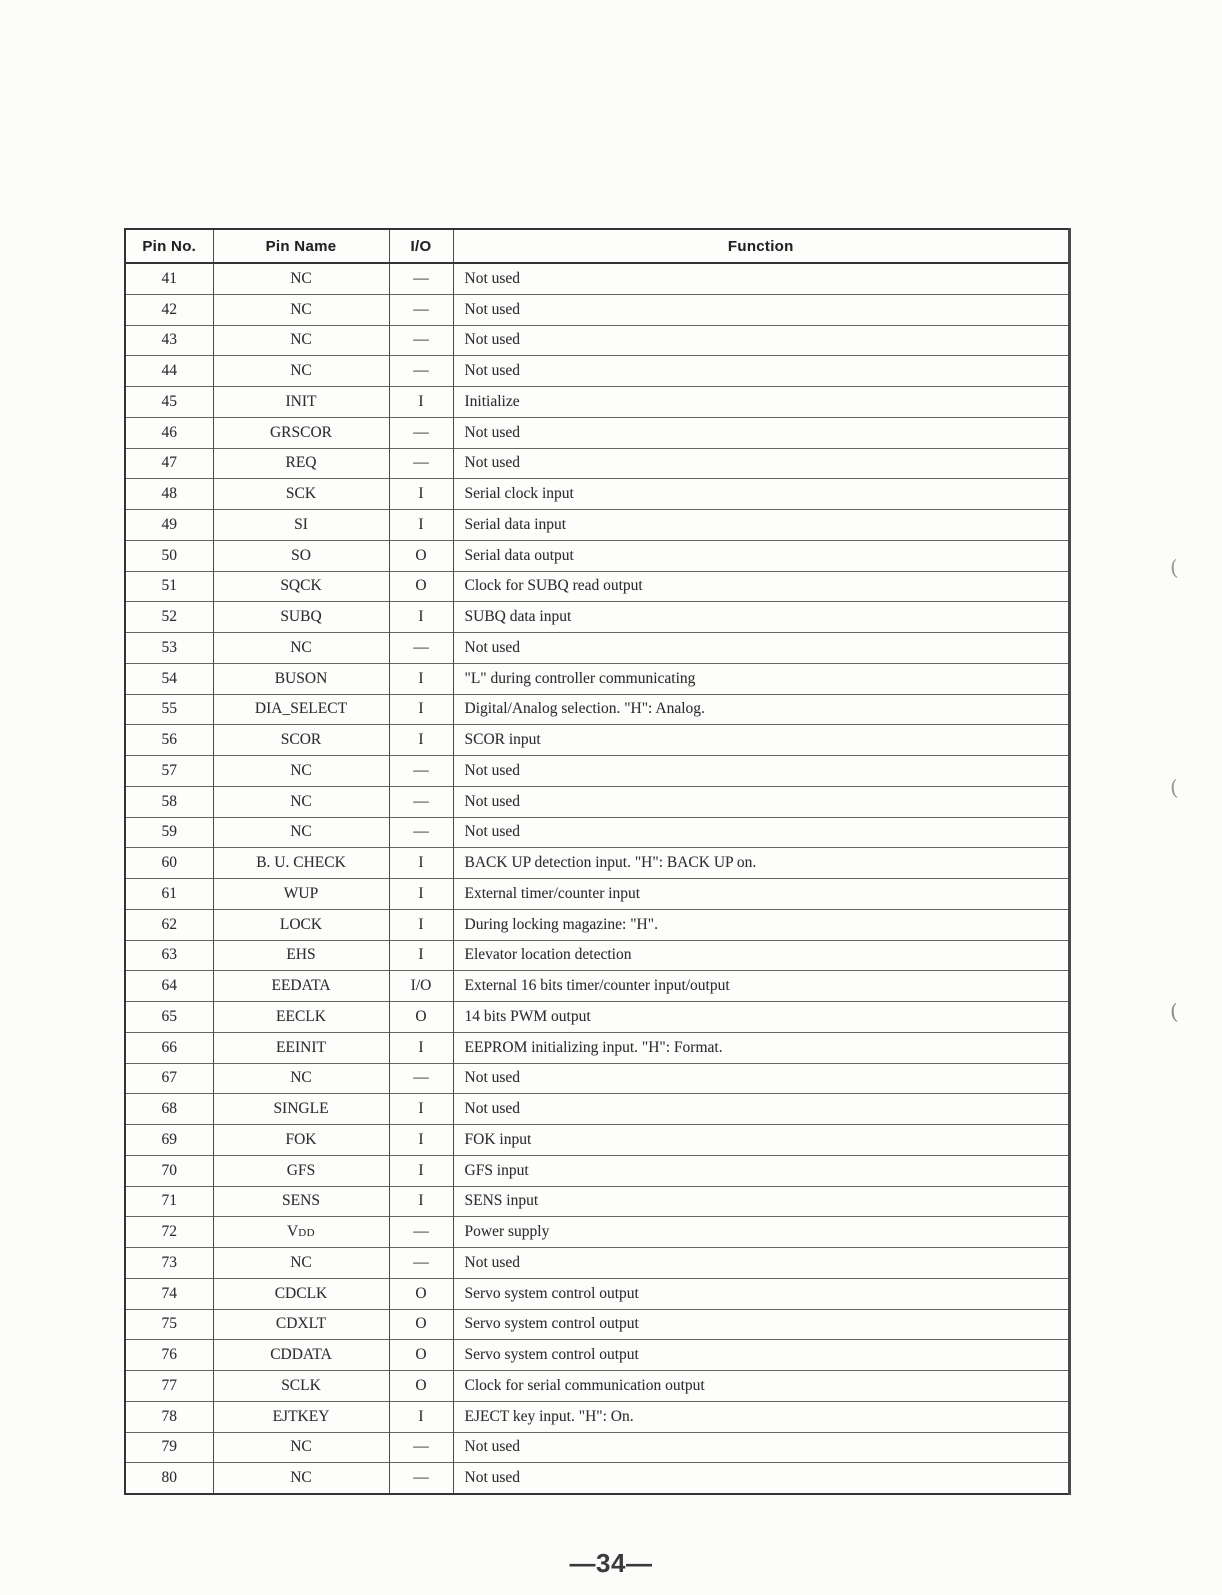 The height and width of the screenshot is (1595, 1222). Describe the element at coordinates (169, 832) in the screenshot. I see `pin-no-cell: 59` at that location.